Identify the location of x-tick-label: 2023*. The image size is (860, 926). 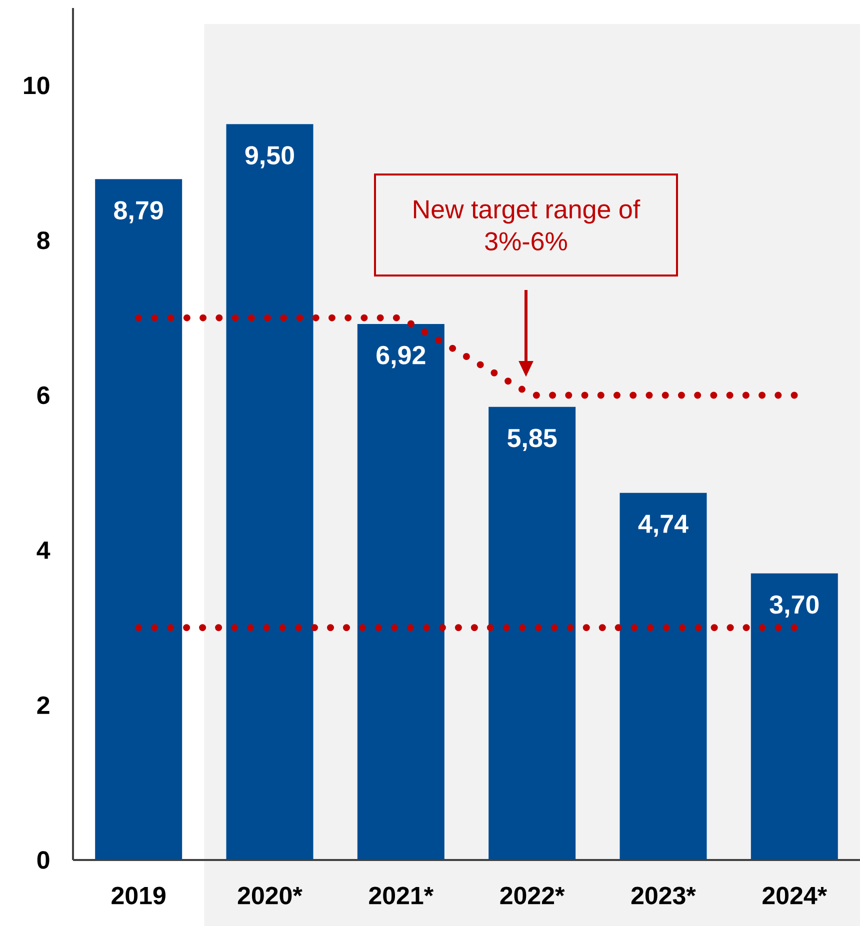
(663, 895).